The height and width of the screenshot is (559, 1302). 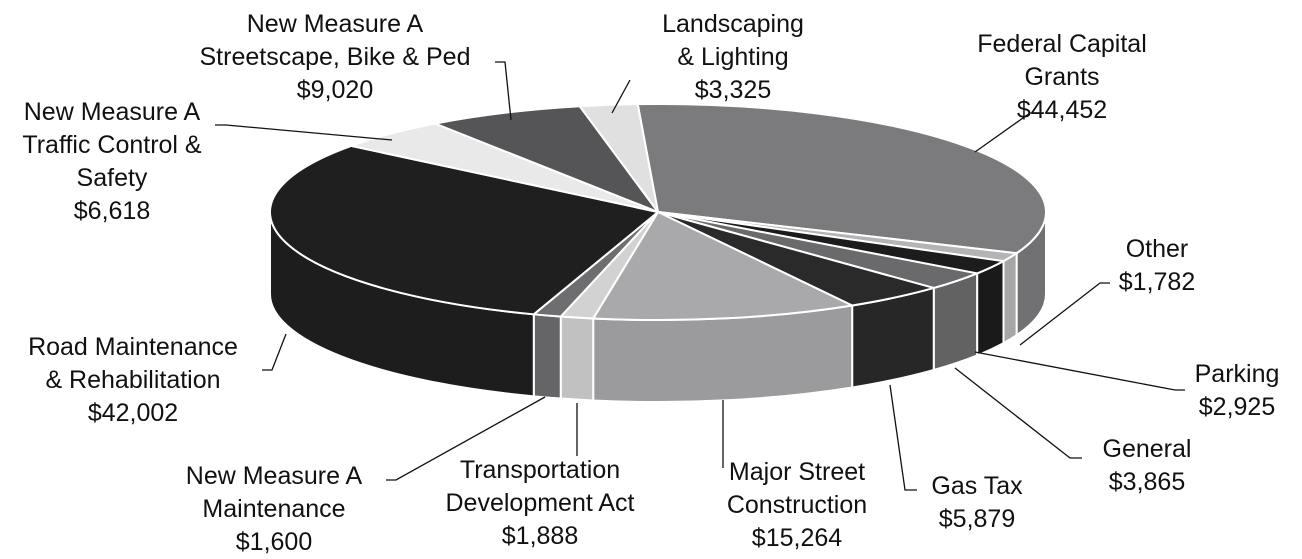 I want to click on slice-label: Federal Capital Grants $44,452, so click(x=1062, y=77).